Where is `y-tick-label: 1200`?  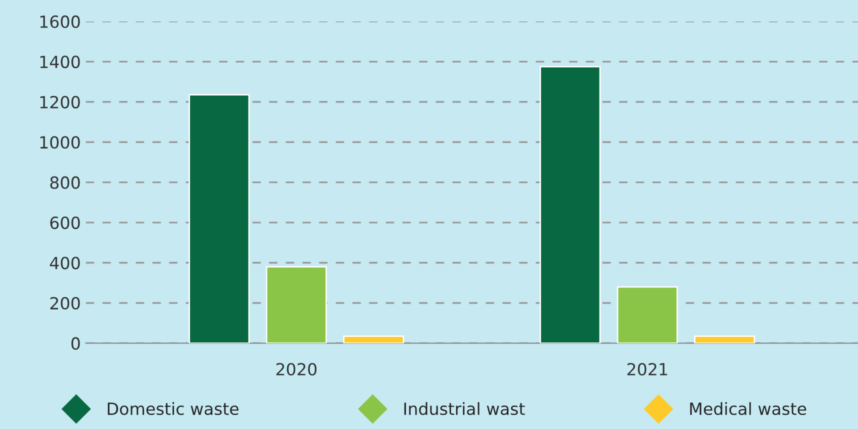 y-tick-label: 1200 is located at coordinates (60, 102).